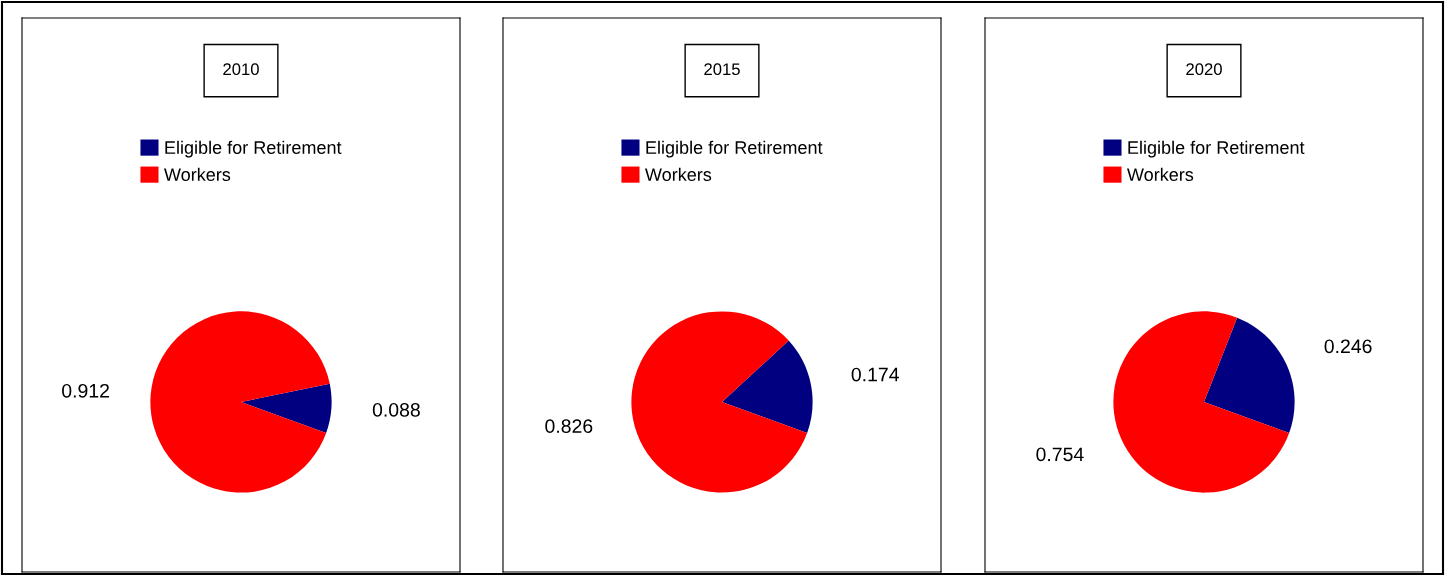  What do you see at coordinates (396, 409) in the screenshot?
I see `data-label: 0.088` at bounding box center [396, 409].